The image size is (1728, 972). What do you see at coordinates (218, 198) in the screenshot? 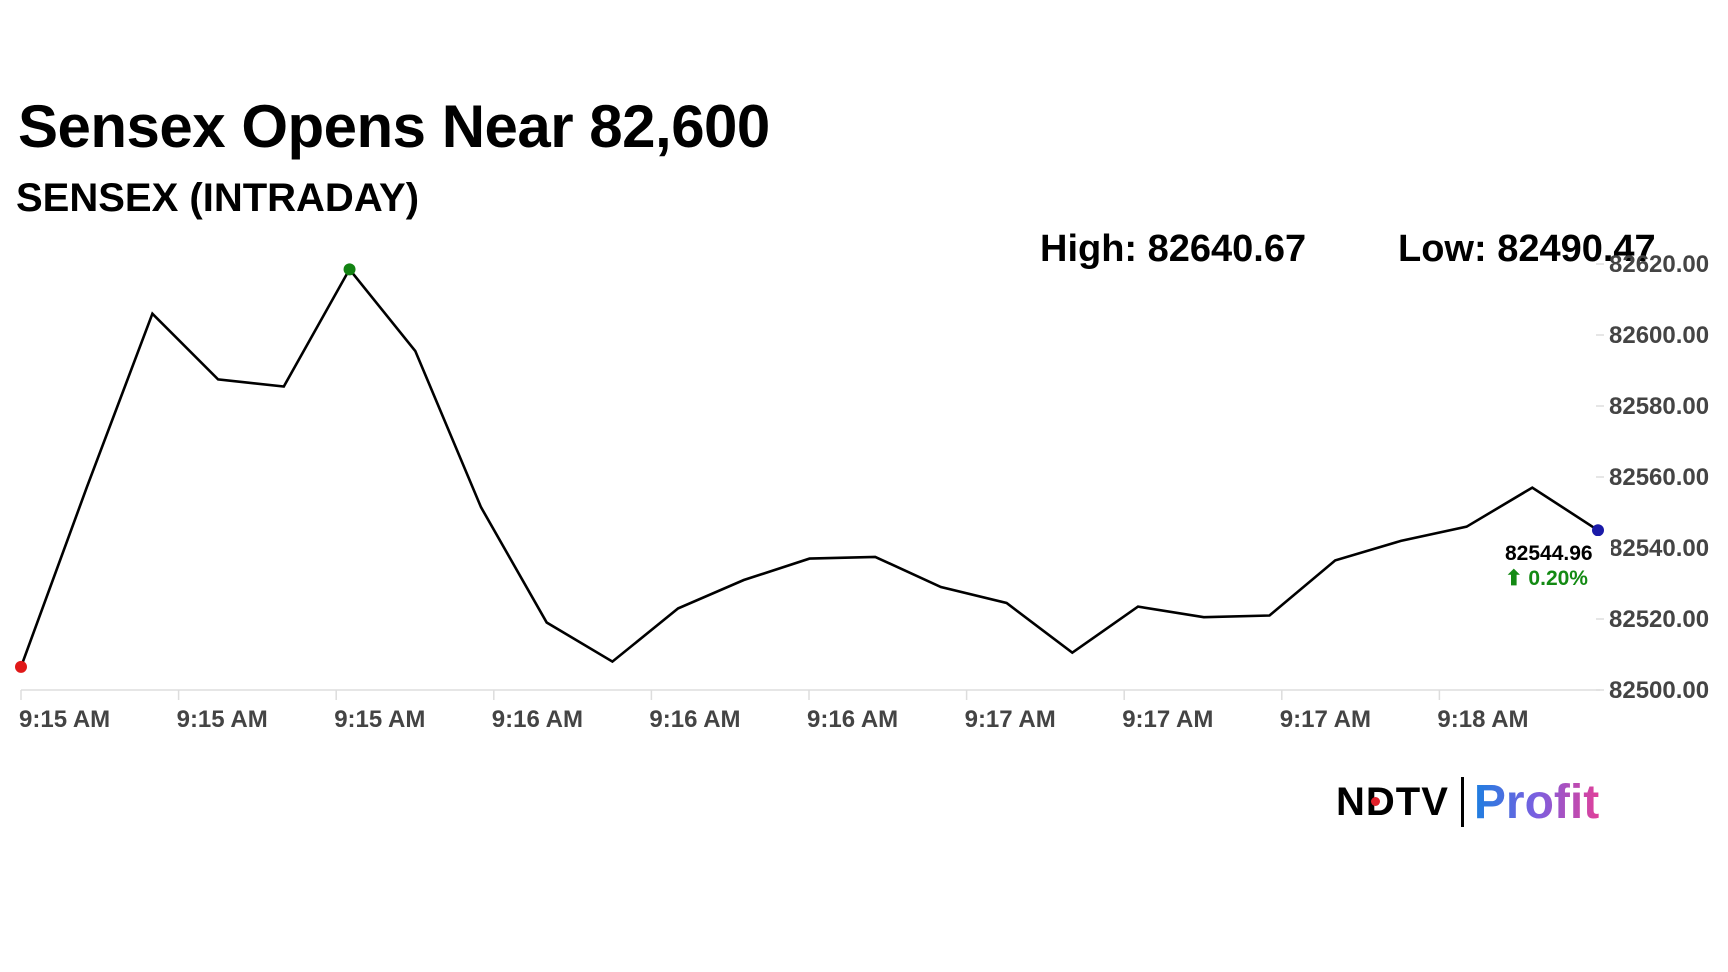
I see `chart-subtitle: SENSEX (INTRADAY)` at bounding box center [218, 198].